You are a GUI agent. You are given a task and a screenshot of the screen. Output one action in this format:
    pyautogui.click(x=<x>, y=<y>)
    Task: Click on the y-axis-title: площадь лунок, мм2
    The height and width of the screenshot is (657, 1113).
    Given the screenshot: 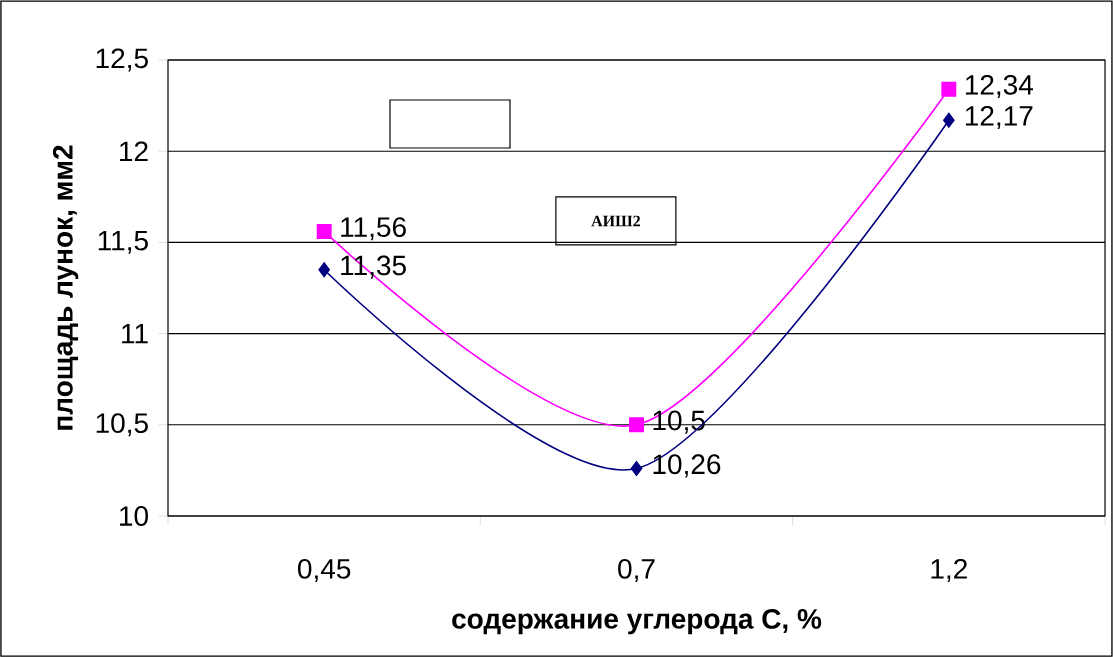 What is the action you would take?
    pyautogui.click(x=65, y=287)
    